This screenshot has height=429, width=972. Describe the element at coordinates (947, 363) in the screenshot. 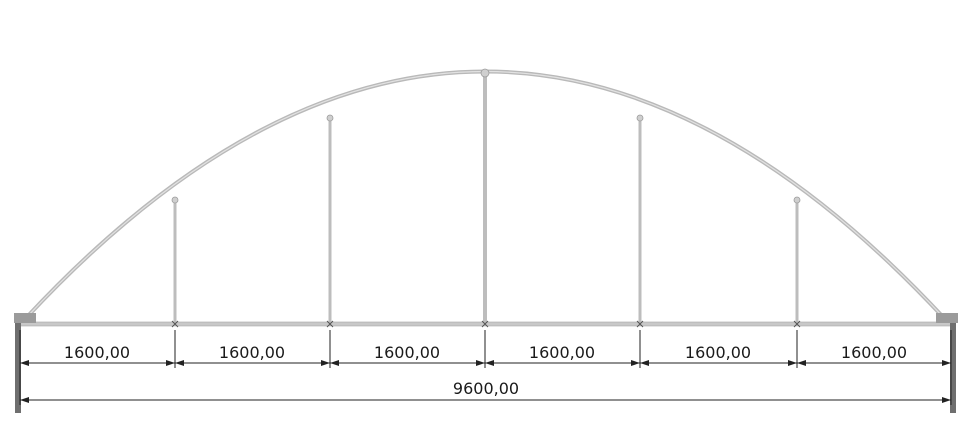

I see `right-support` at that location.